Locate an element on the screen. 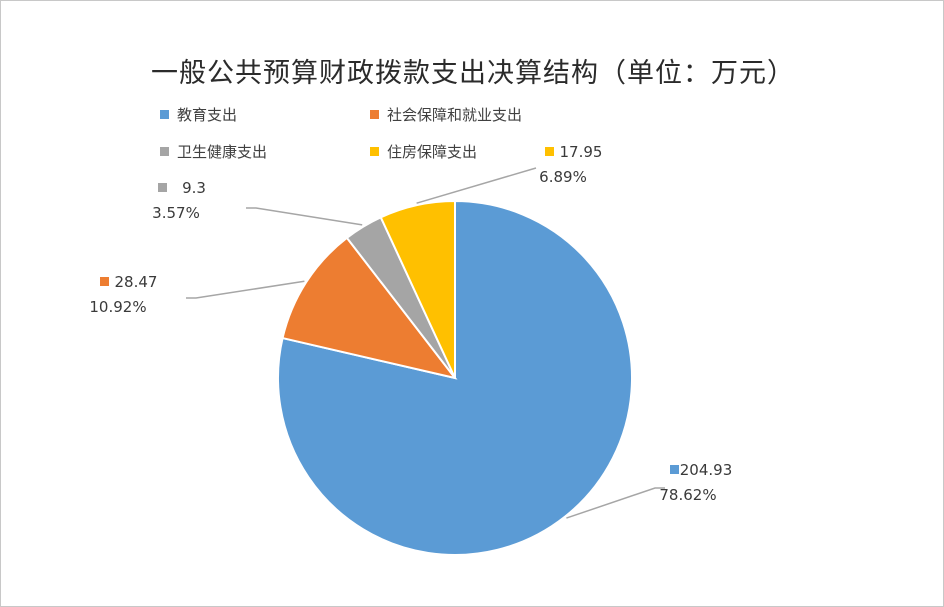 This screenshot has width=944, height=607. percent-label-1: 10.92% is located at coordinates (117, 307).